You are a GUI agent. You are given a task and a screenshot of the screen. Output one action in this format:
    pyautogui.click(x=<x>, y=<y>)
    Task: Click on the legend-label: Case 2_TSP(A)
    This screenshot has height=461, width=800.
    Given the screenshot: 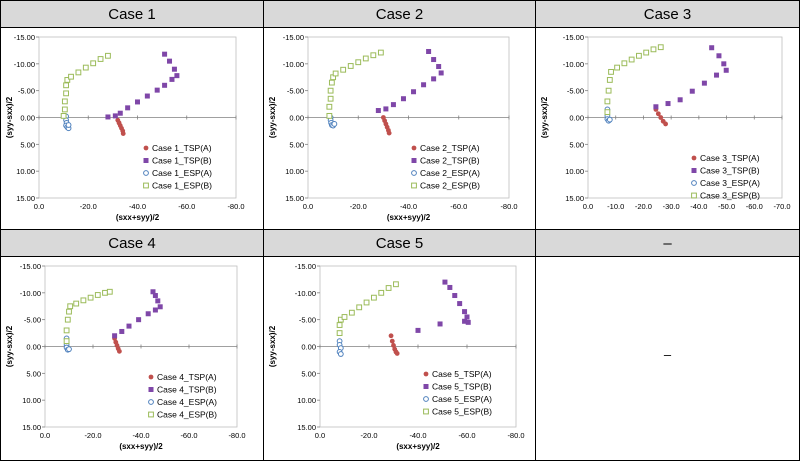 What is the action you would take?
    pyautogui.click(x=450, y=148)
    